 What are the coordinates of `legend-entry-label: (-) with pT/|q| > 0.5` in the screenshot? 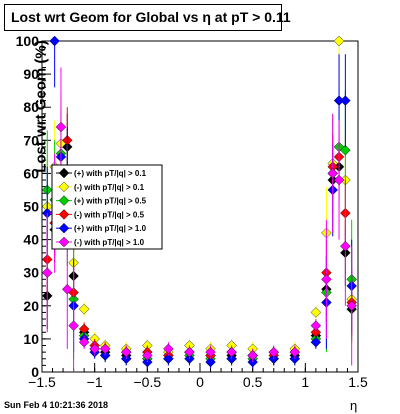 It's located at (109, 214).